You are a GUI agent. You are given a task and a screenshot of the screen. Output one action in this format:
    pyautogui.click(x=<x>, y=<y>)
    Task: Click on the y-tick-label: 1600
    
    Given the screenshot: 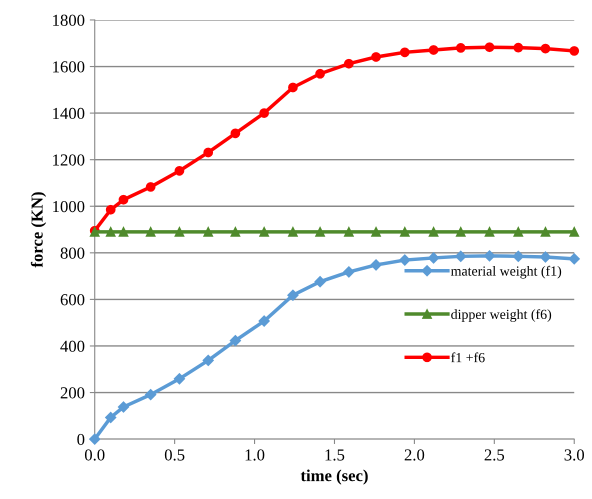 What is the action you would take?
    pyautogui.click(x=68, y=66)
    